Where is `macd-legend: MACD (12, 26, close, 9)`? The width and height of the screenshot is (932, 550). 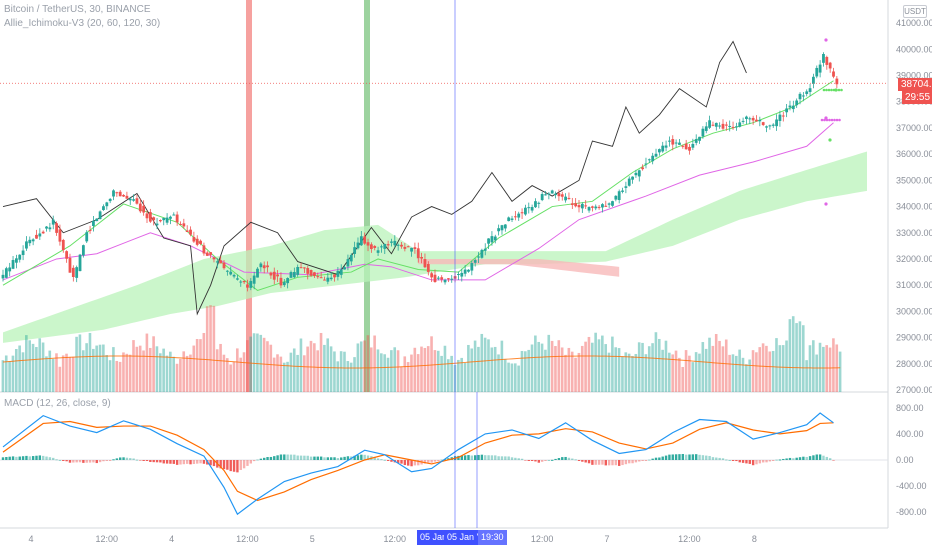 macd-legend: MACD (12, 26, close, 9) is located at coordinates (57, 403).